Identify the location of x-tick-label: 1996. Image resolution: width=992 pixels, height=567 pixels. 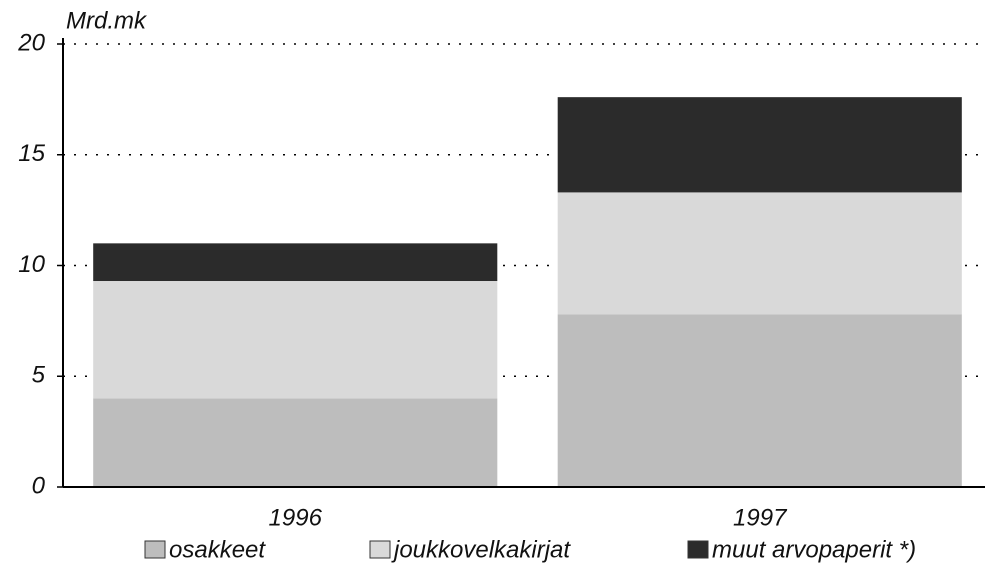
(296, 517).